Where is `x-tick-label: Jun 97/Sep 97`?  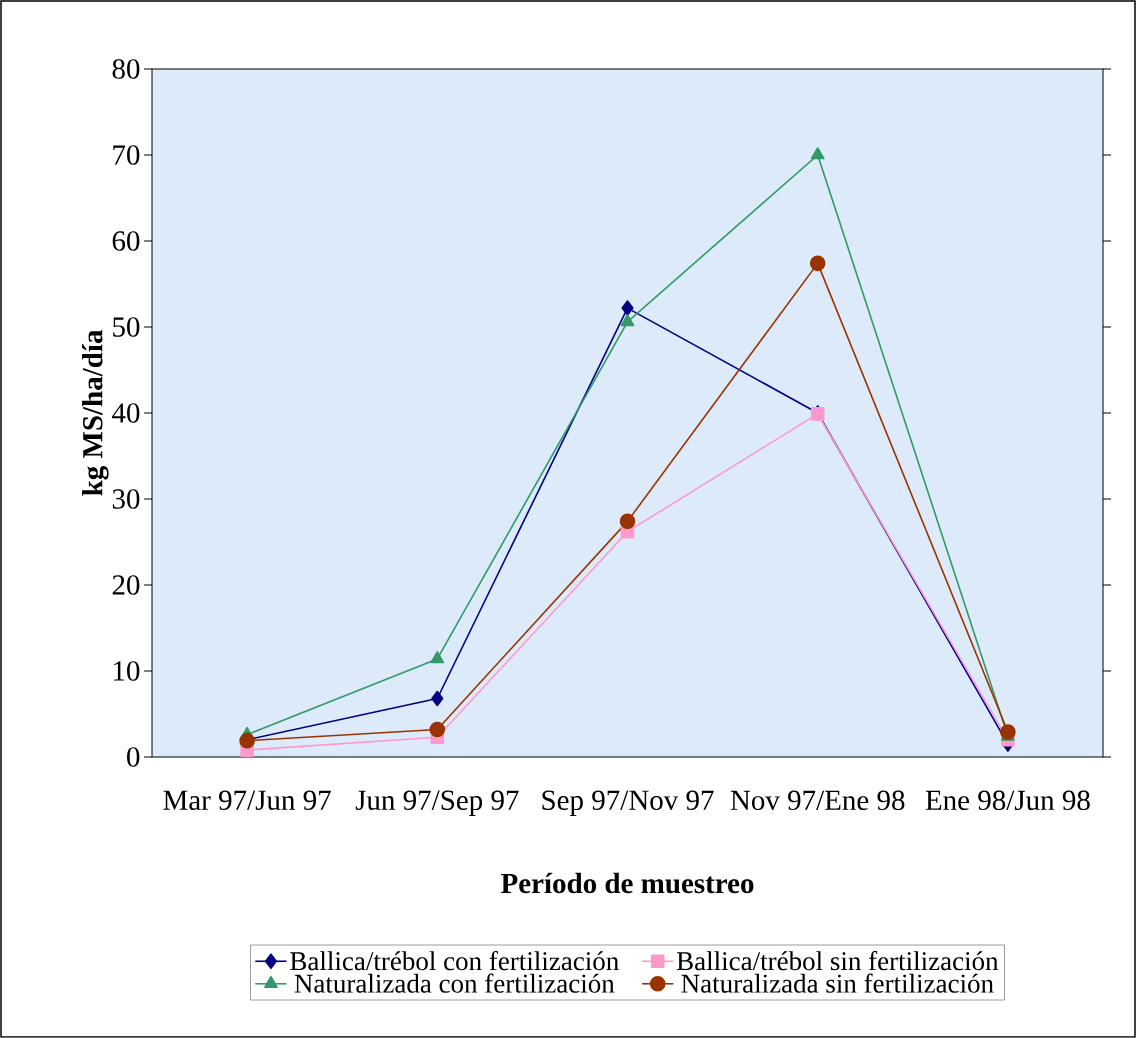 x-tick-label: Jun 97/Sep 97 is located at coordinates (437, 803).